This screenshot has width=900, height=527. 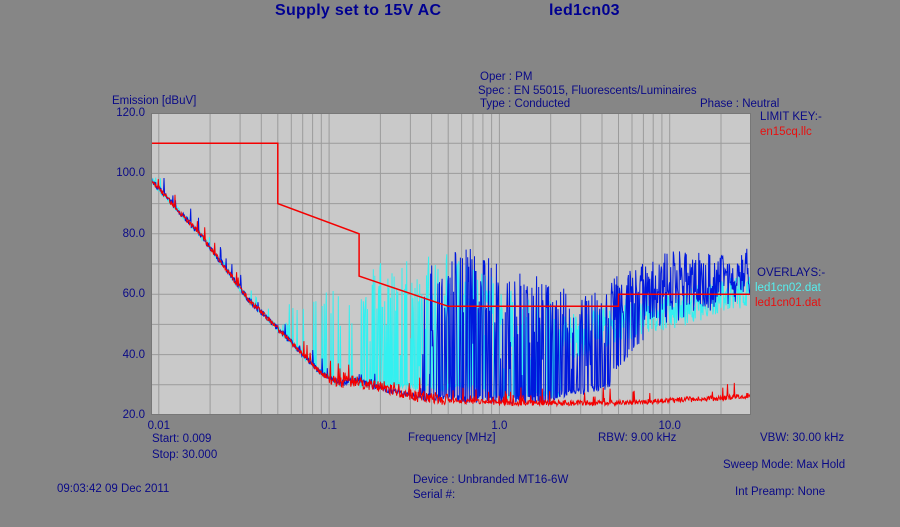 I want to click on vbw-readout: VBW: 30.00 kHz, so click(x=802, y=438).